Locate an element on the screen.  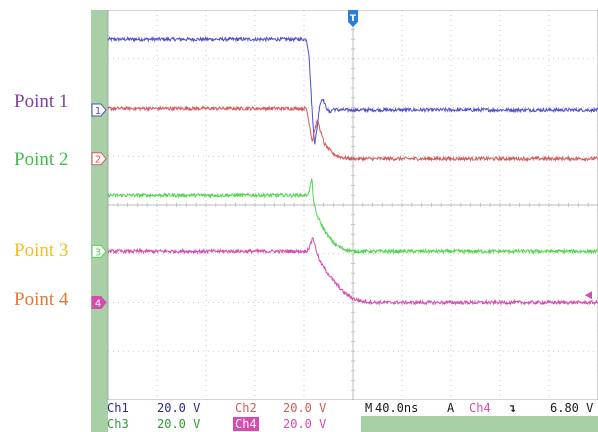
point1-label: Point 1 is located at coordinates (41, 101).